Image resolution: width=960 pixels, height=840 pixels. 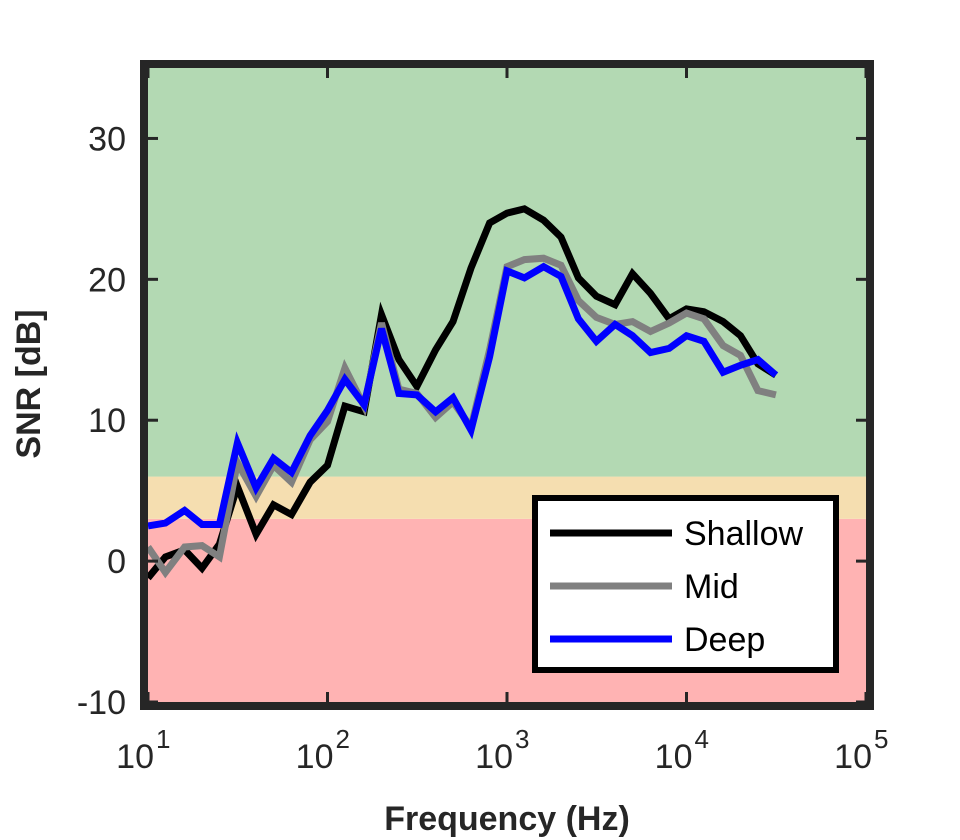 What do you see at coordinates (116, 562) in the screenshot?
I see `y-tick-label: 0` at bounding box center [116, 562].